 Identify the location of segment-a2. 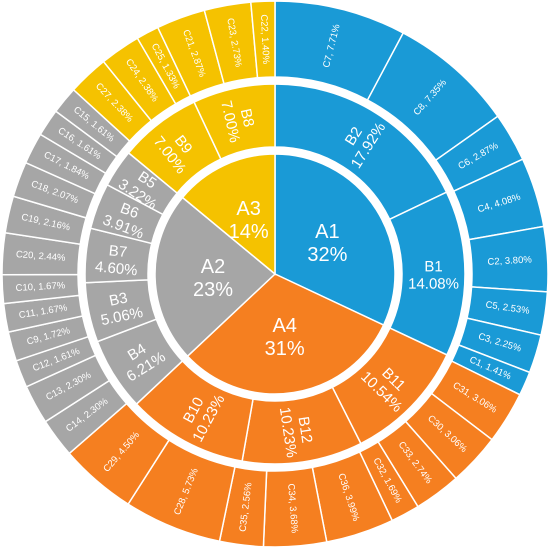
(215, 277).